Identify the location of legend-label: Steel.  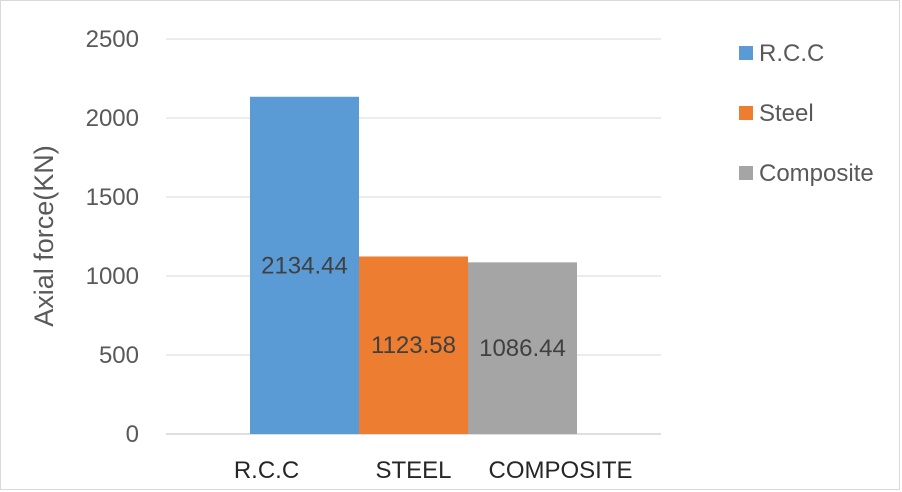
(786, 113).